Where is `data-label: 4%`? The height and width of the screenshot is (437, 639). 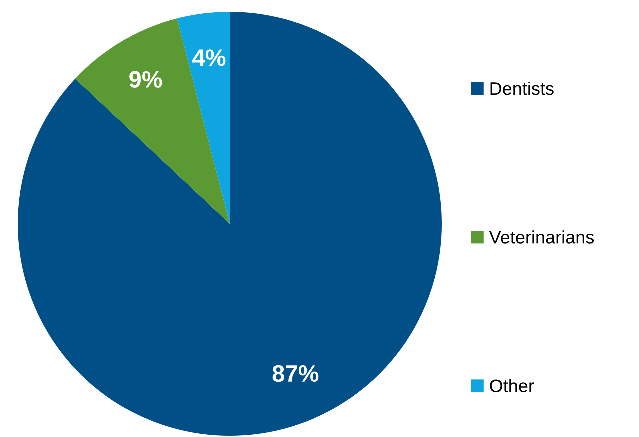 data-label: 4% is located at coordinates (209, 58).